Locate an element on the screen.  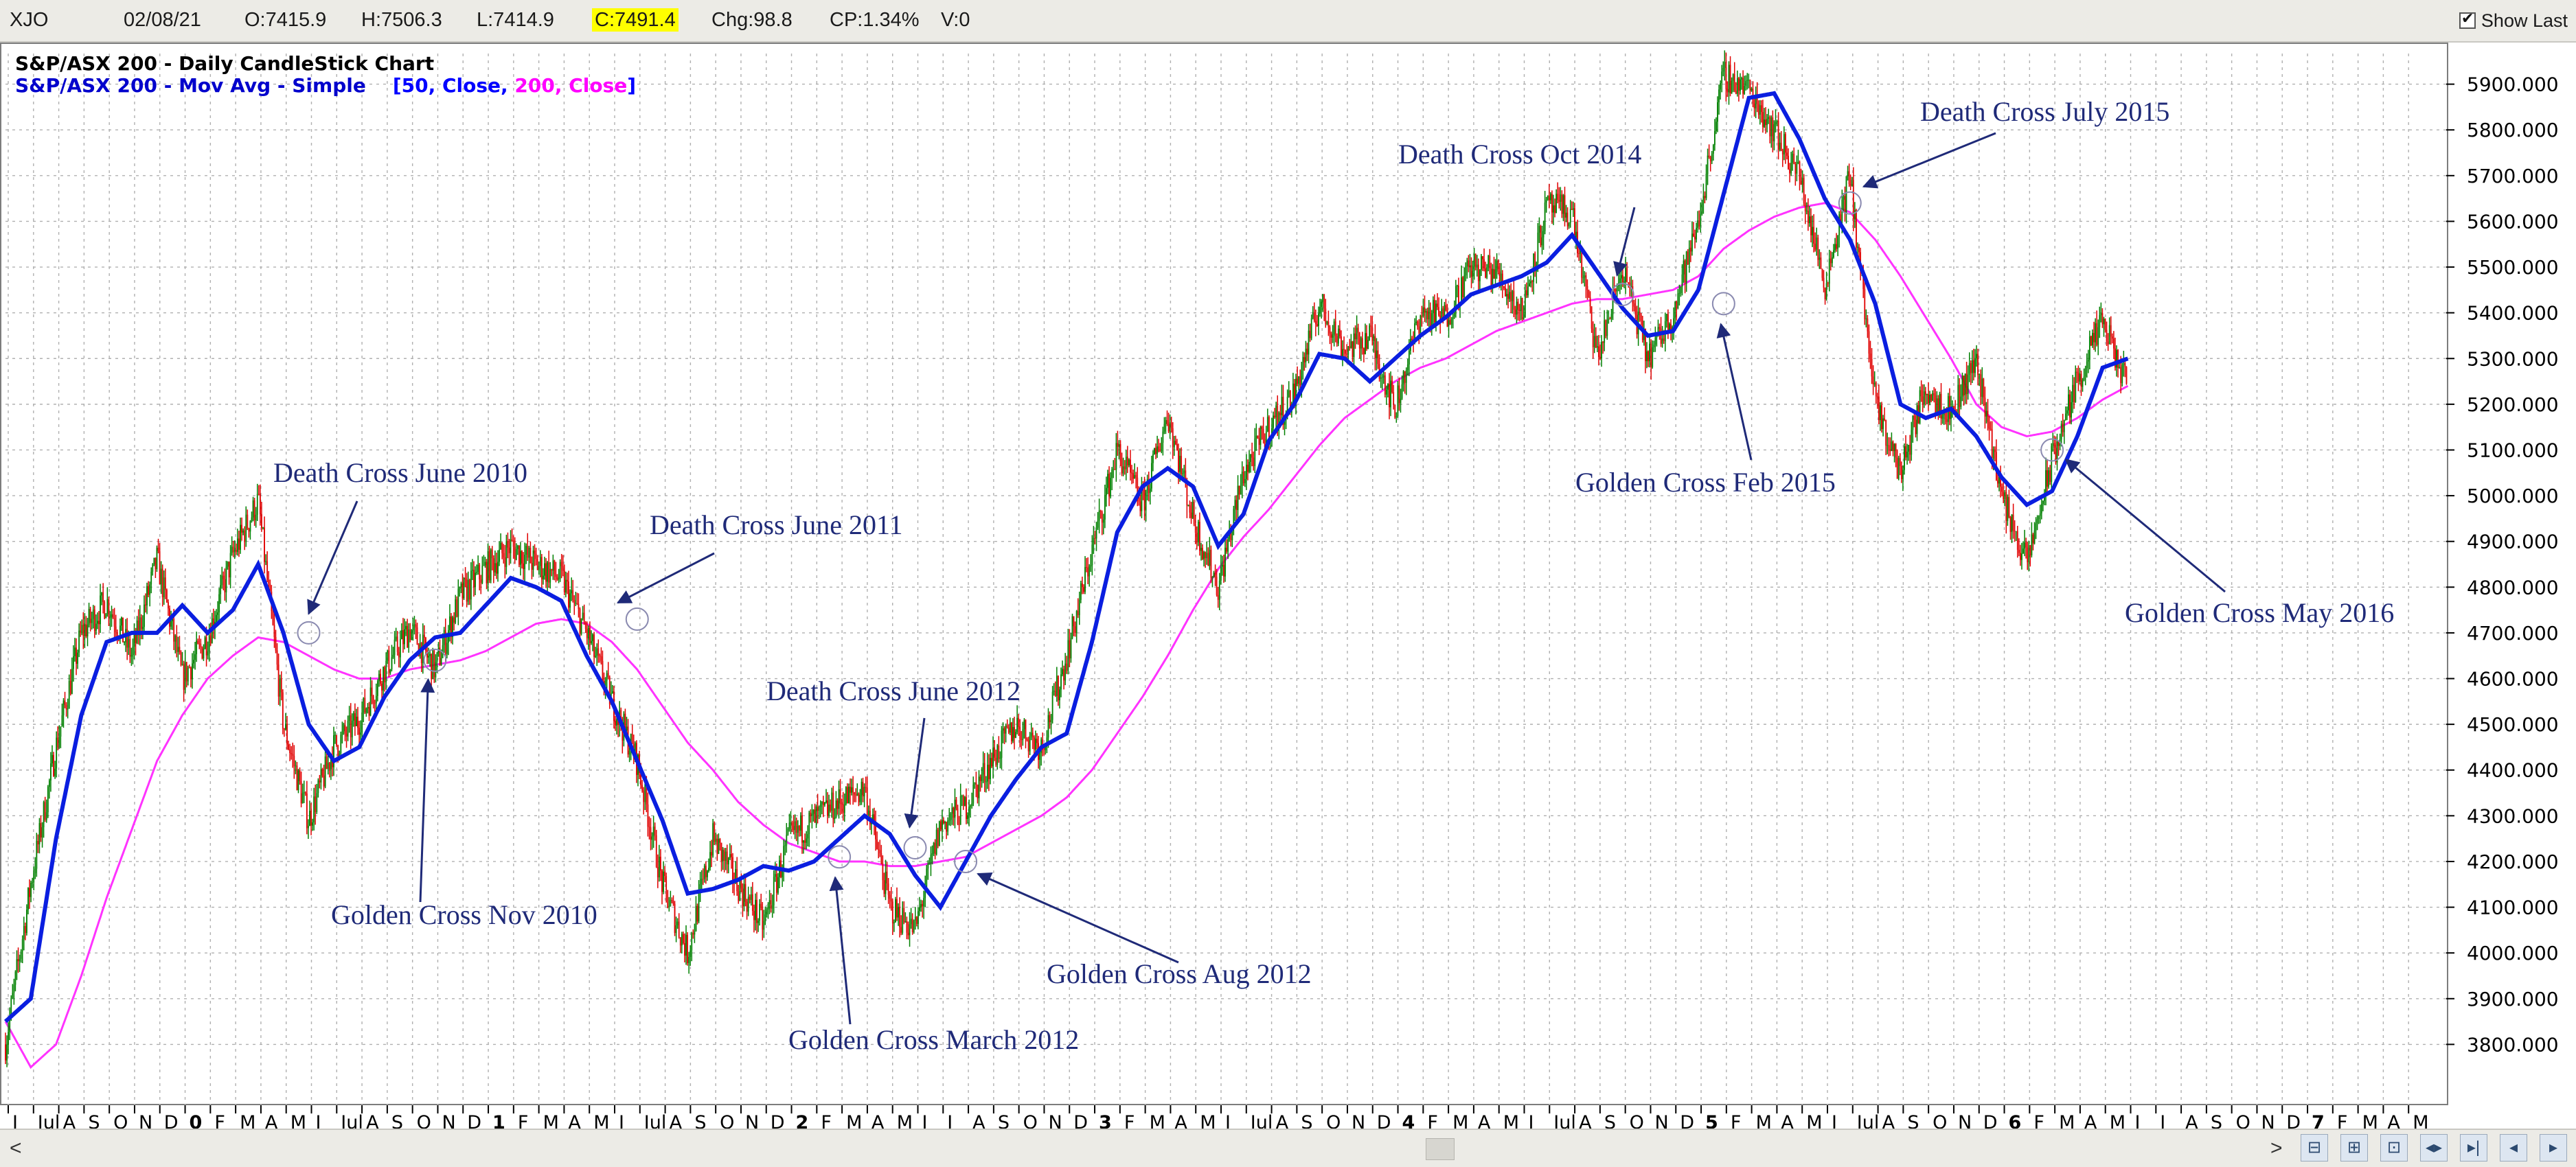
show-last-toggle: Show Last is located at coordinates (2513, 20).